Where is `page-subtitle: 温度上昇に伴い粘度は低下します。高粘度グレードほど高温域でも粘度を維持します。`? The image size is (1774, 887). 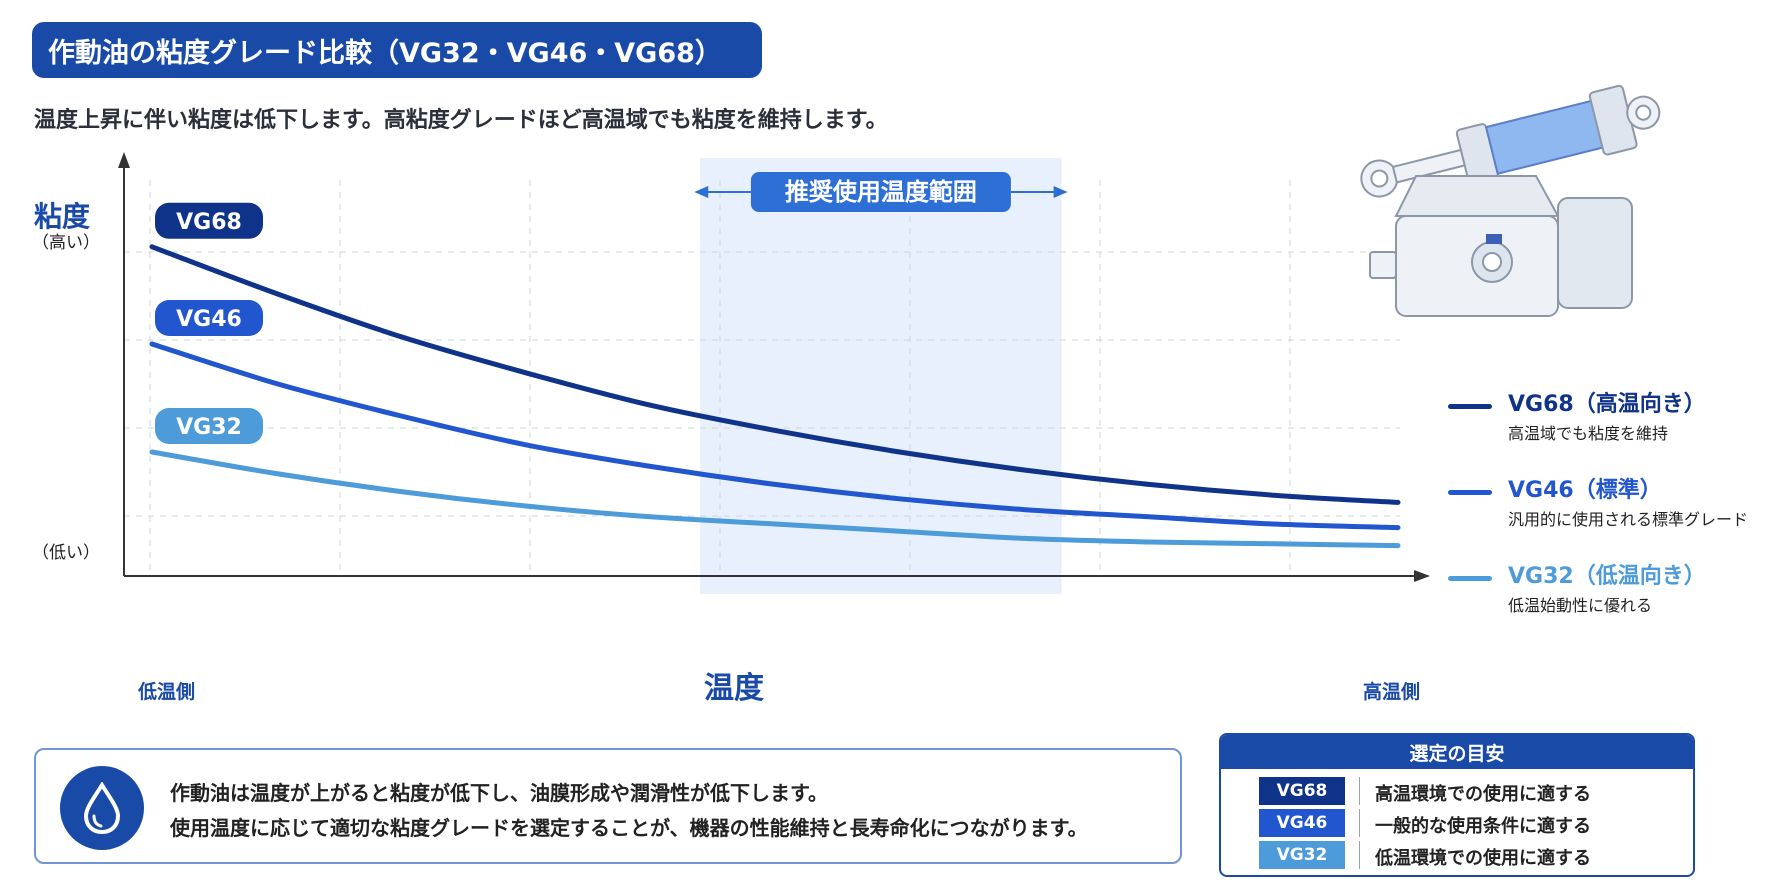
page-subtitle: 温度上昇に伴い粘度は低下します。高粘度グレードほど高温域でも粘度を維持します。 is located at coordinates (461, 120).